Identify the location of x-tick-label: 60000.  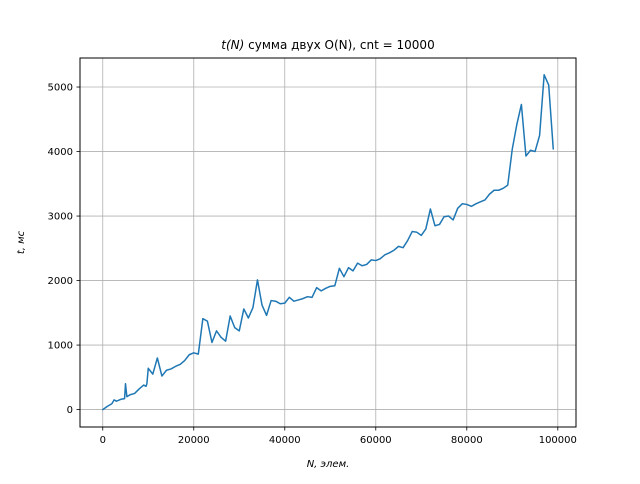
(376, 440).